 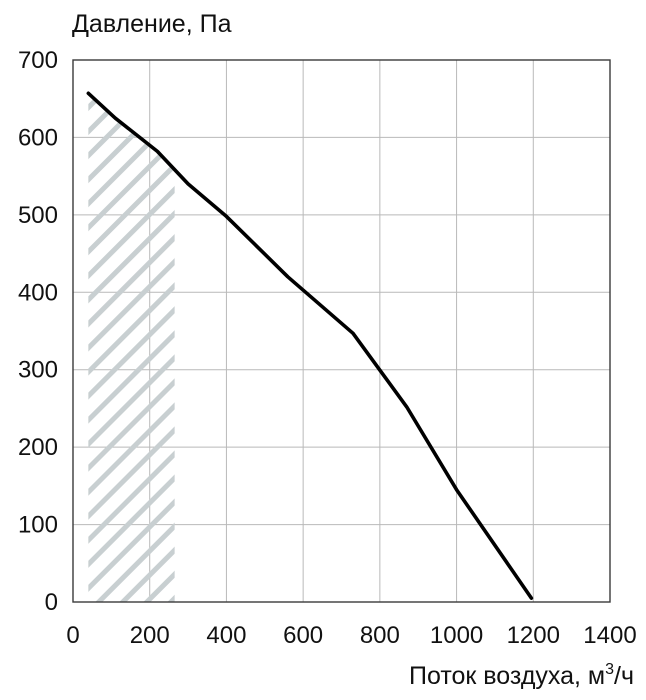 What do you see at coordinates (38, 447) in the screenshot?
I see `y-tick-label: 200` at bounding box center [38, 447].